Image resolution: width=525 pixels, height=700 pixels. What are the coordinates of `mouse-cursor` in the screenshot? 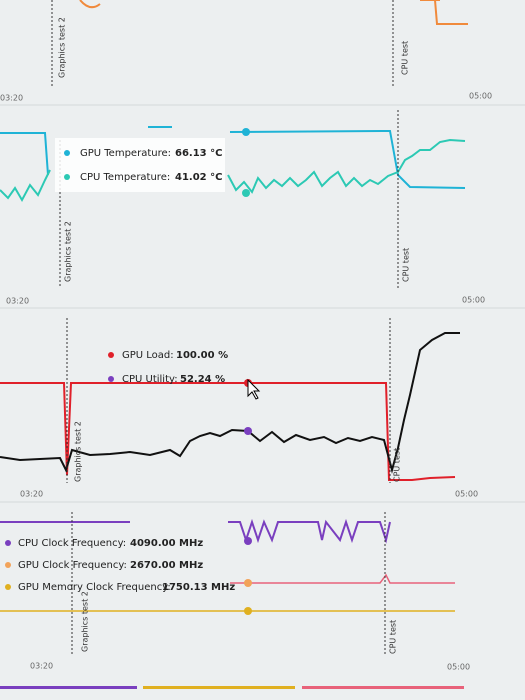 It's located at (254, 389).